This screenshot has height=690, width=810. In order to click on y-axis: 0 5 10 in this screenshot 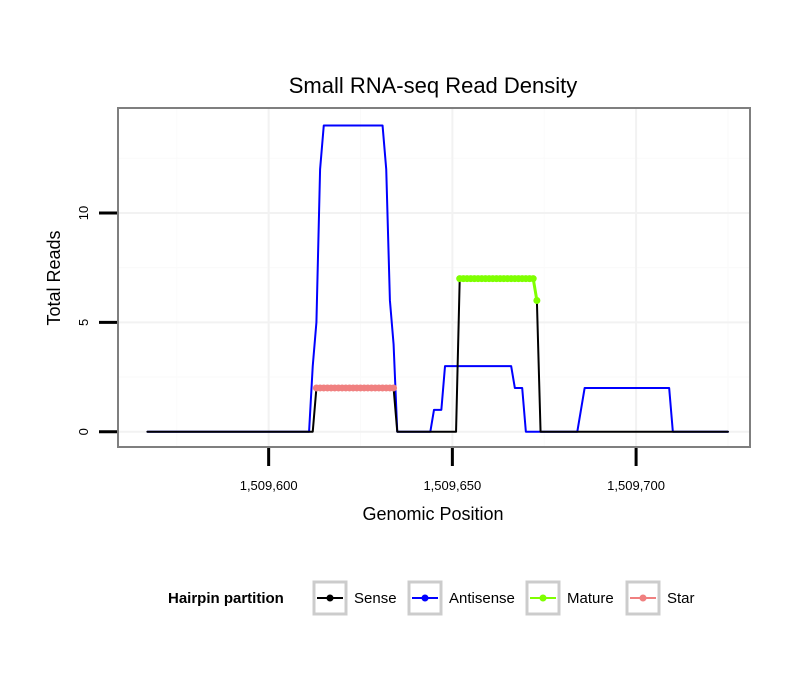, I will do `click(96, 320)`.